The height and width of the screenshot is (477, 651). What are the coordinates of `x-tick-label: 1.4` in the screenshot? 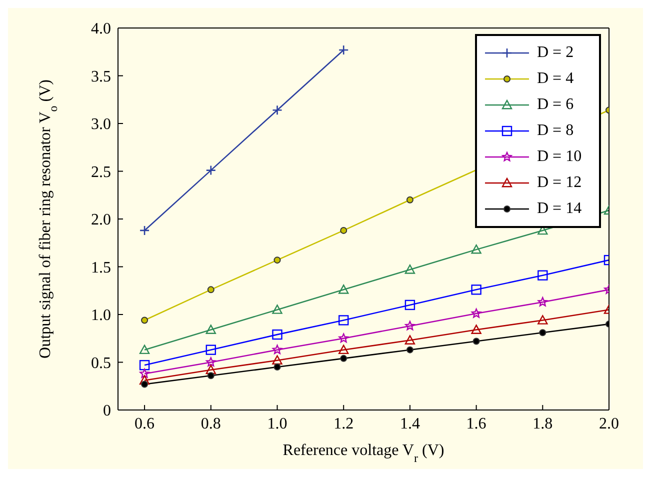 It's located at (410, 423).